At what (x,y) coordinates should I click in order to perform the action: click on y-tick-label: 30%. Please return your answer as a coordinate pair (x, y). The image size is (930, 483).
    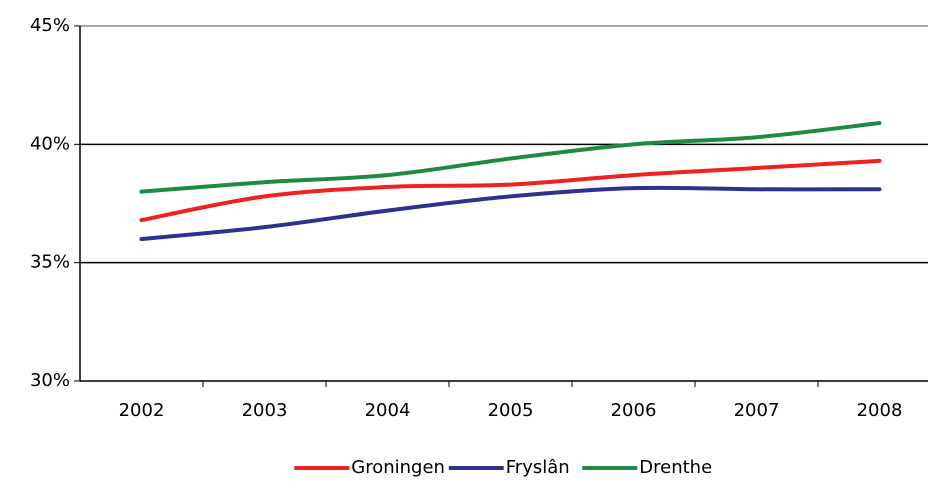
    Looking at the image, I should click on (50, 380).